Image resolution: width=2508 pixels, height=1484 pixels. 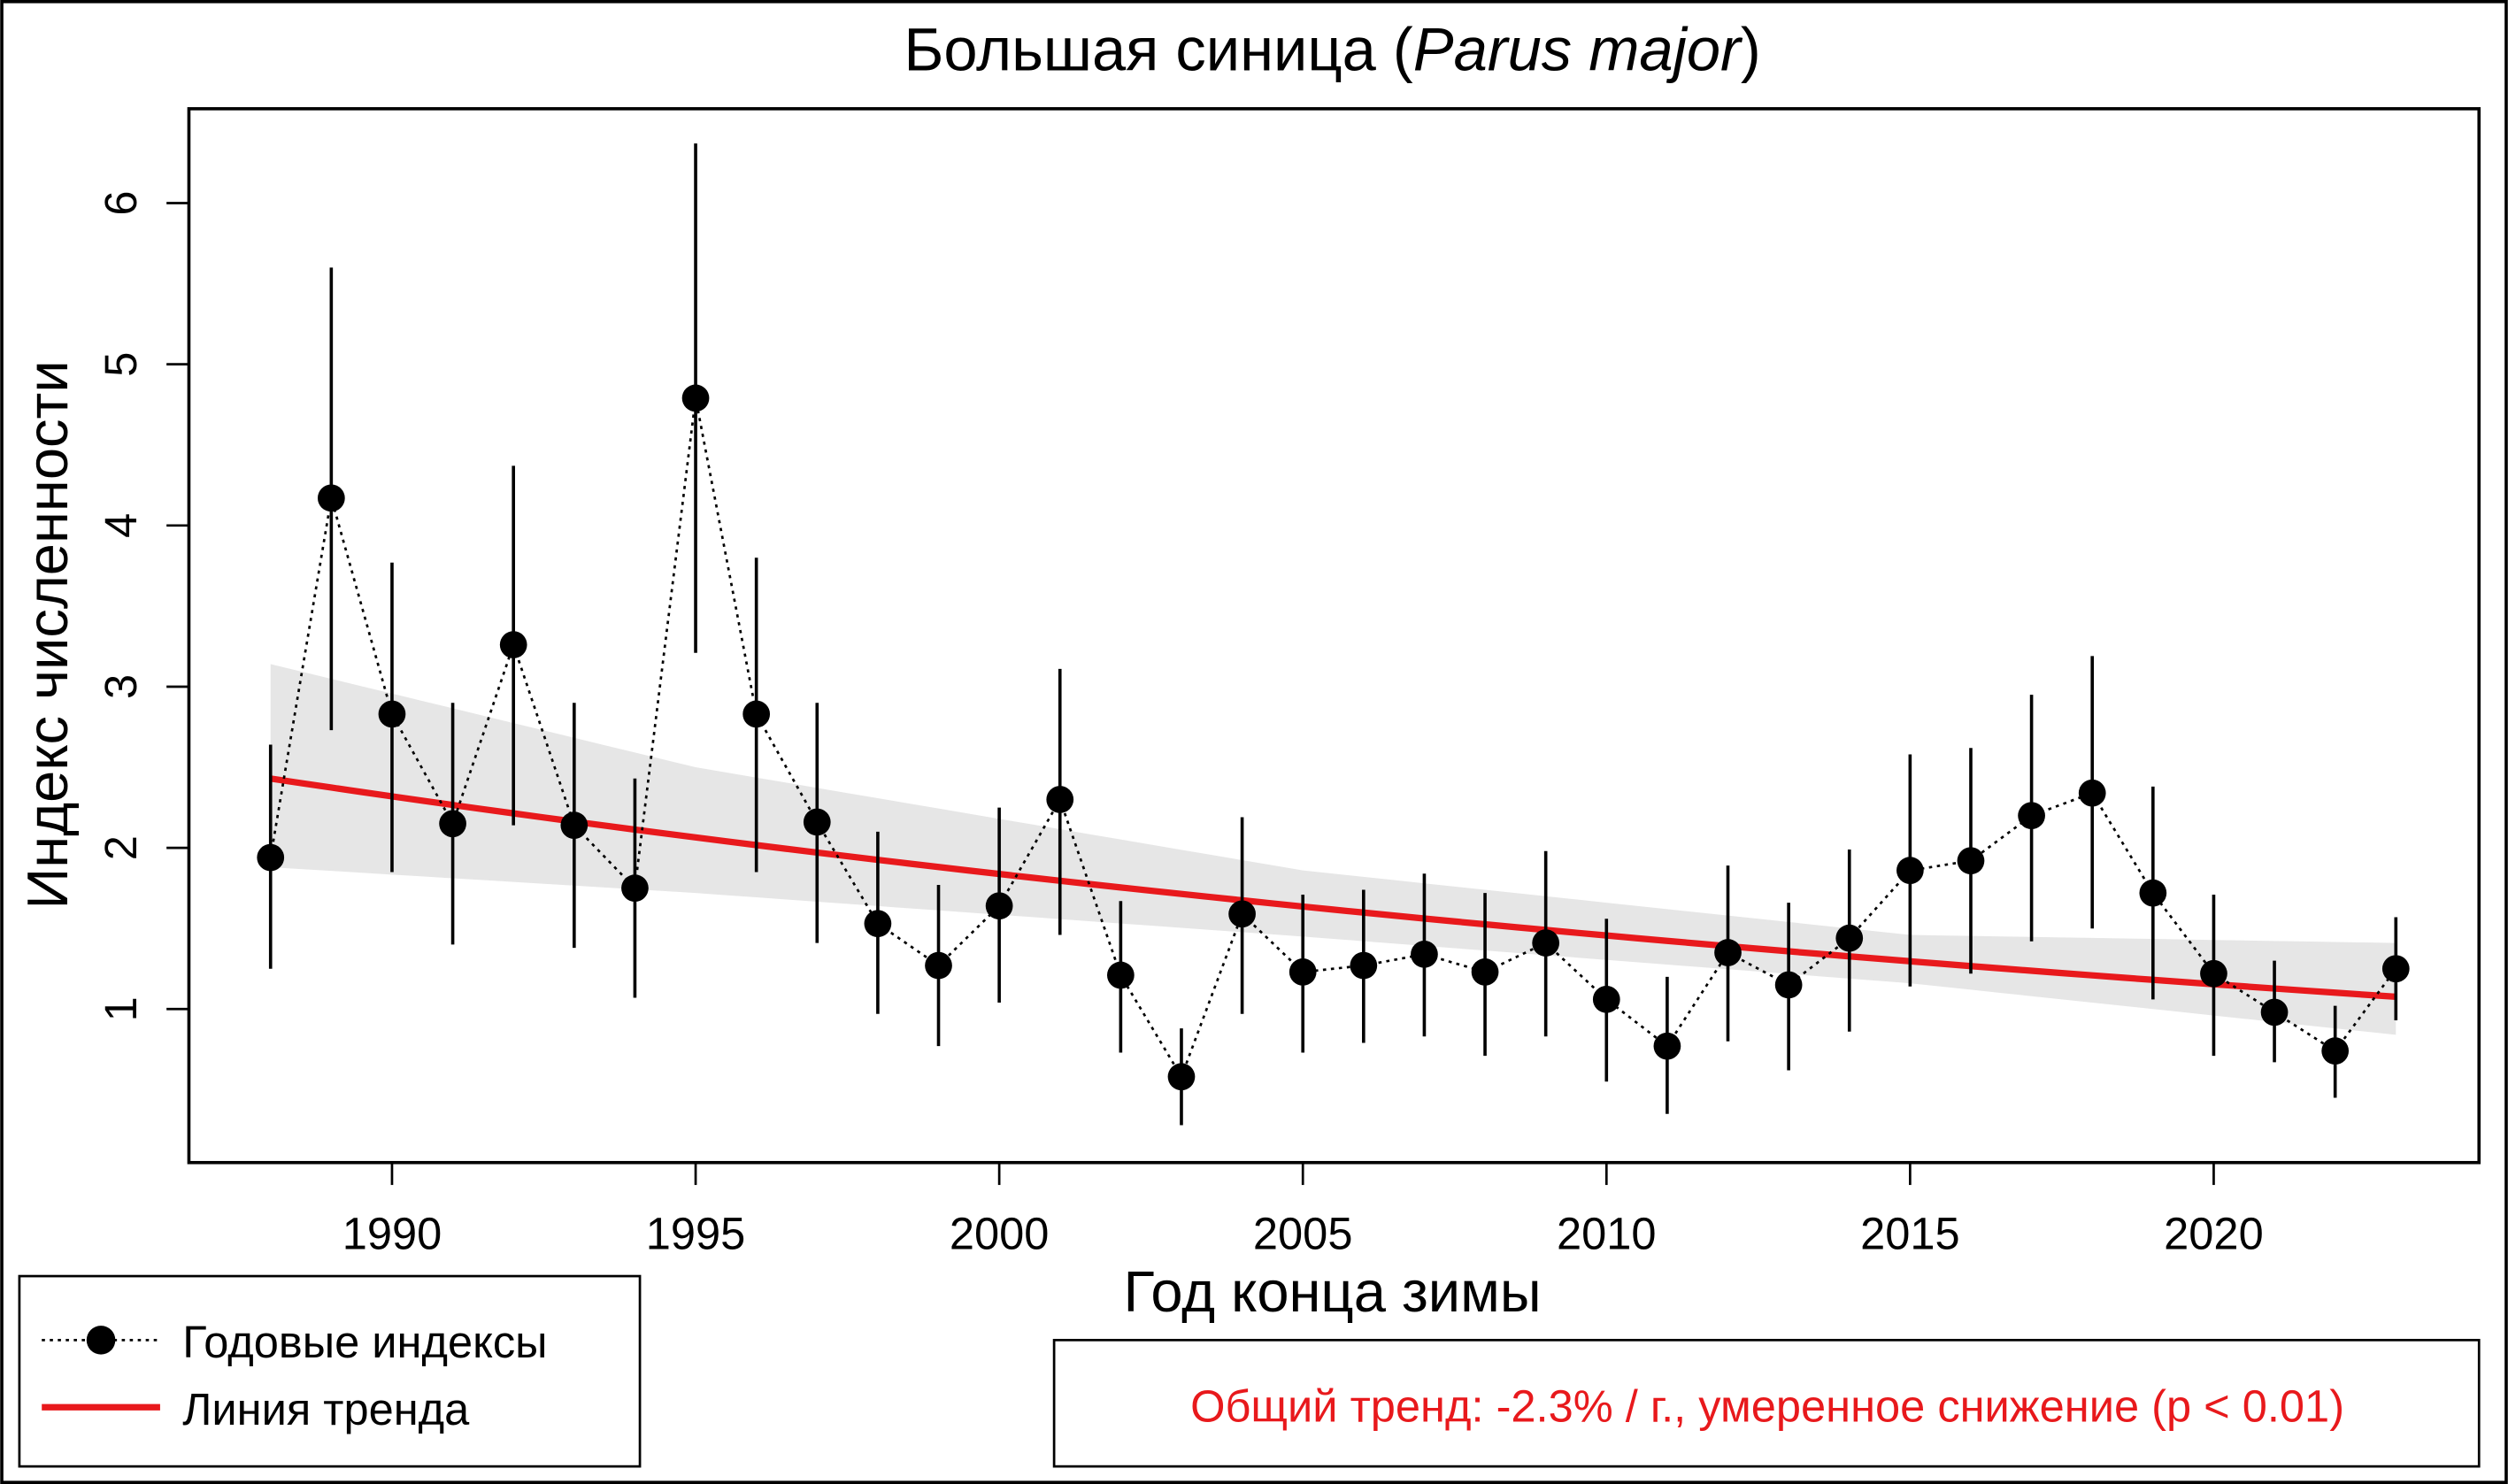 What do you see at coordinates (1333, 1291) in the screenshot?
I see `x-axis-label: Год конца зимы` at bounding box center [1333, 1291].